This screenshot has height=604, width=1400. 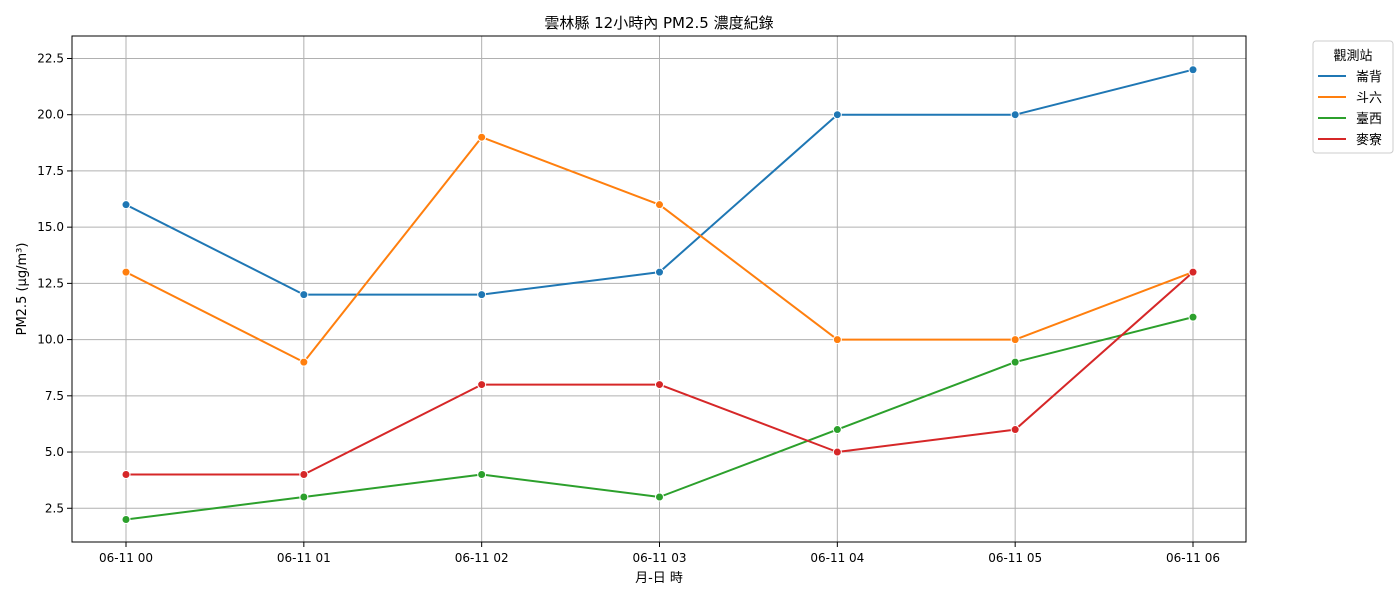 What do you see at coordinates (1015, 558) in the screenshot?
I see `x-tick-label: 06-11 05` at bounding box center [1015, 558].